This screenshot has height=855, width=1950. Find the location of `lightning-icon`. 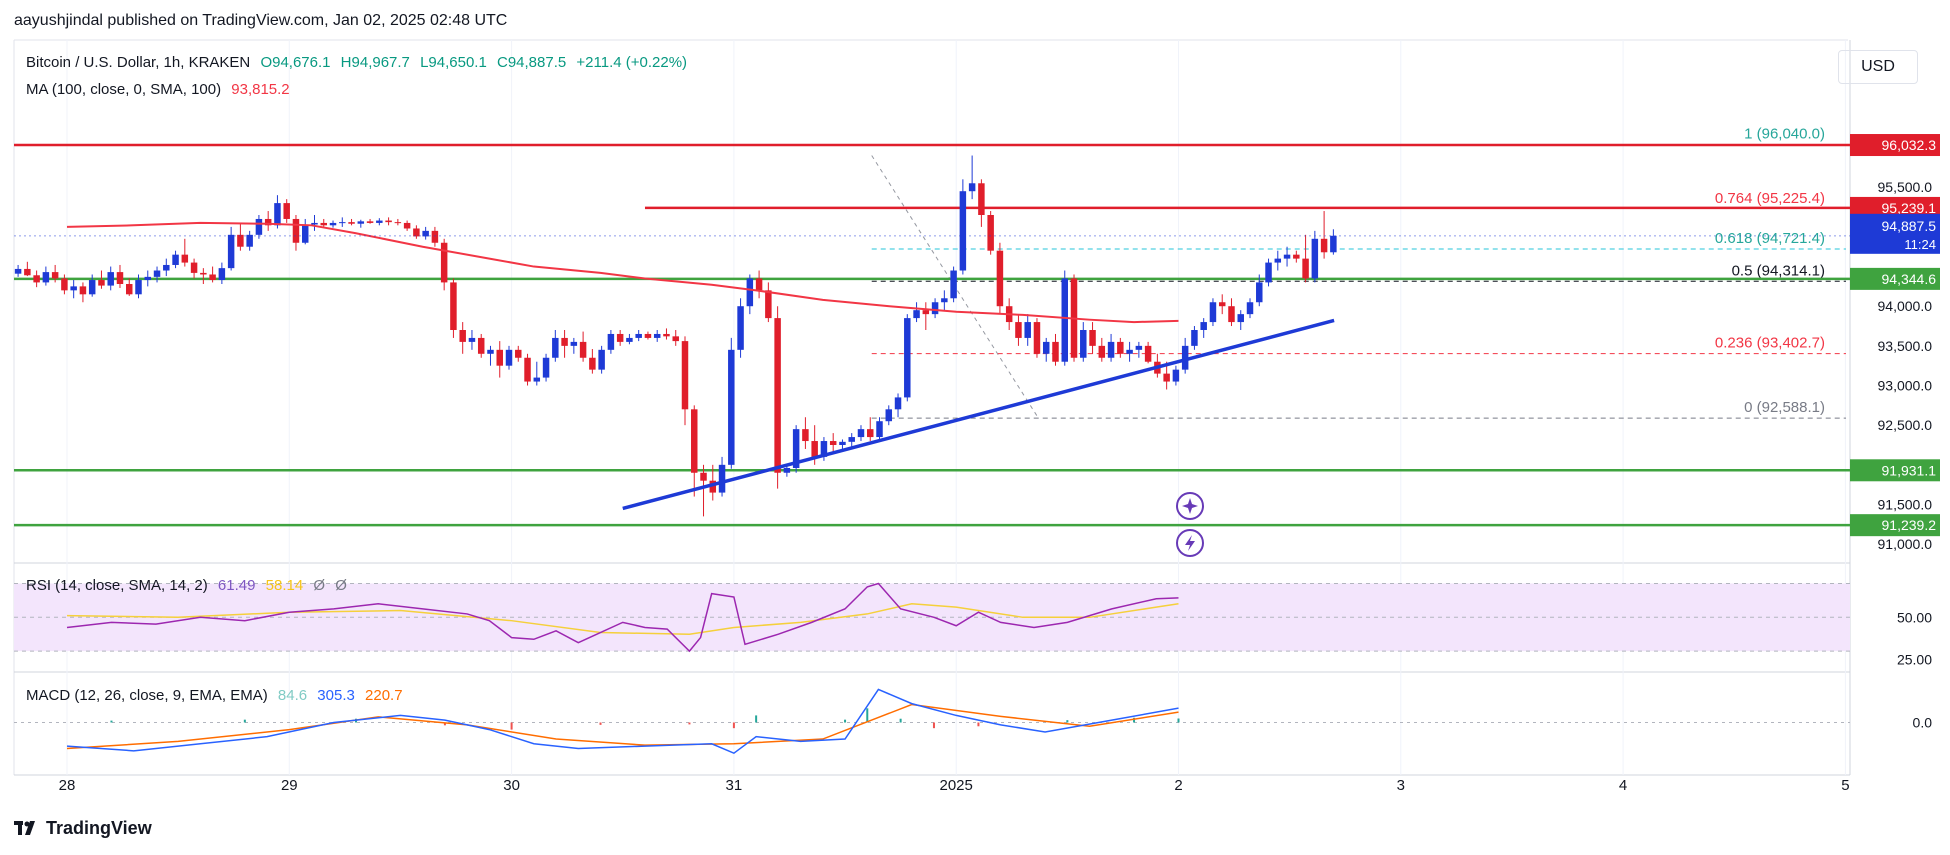

lightning-icon is located at coordinates (1190, 543).